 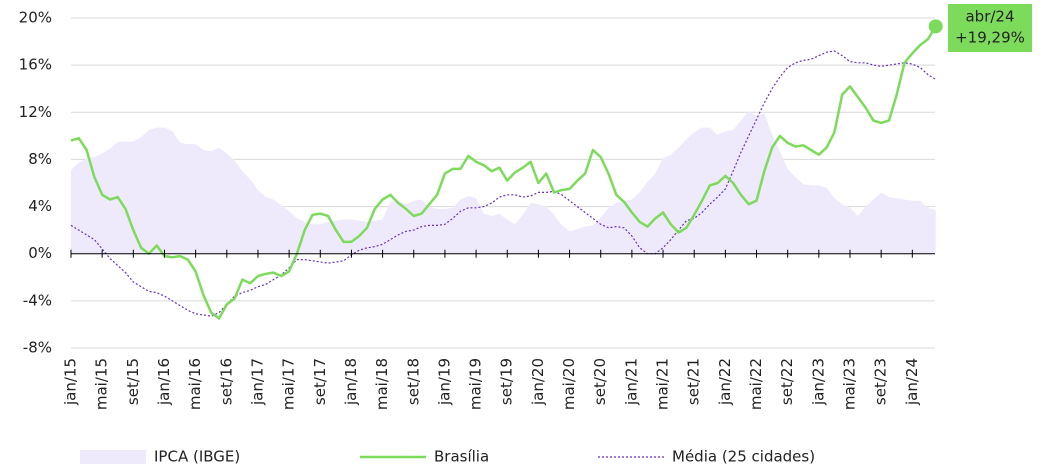 I want to click on x-tick-label: set/21, so click(x=694, y=381).